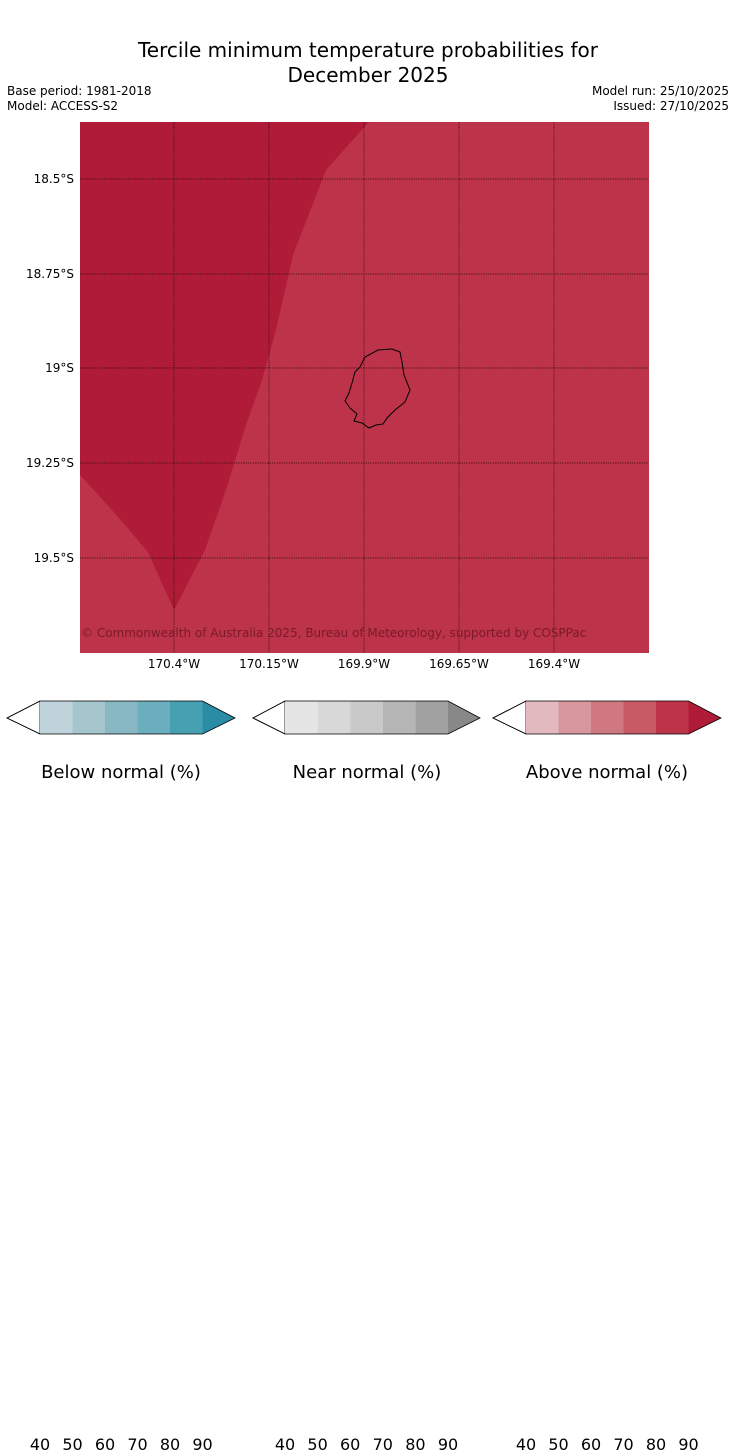 The image size is (736, 1456). What do you see at coordinates (607, 772) in the screenshot?
I see `colorbar-above-label: Above normal (%)` at bounding box center [607, 772].